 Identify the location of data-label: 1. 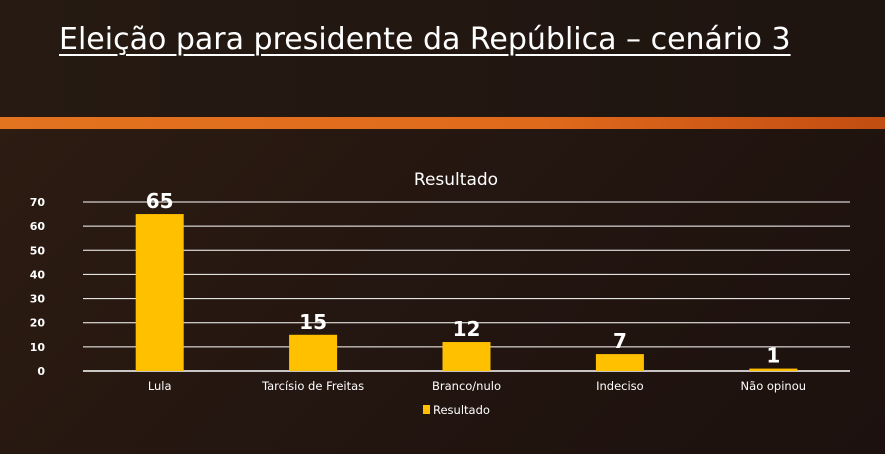
(773, 356).